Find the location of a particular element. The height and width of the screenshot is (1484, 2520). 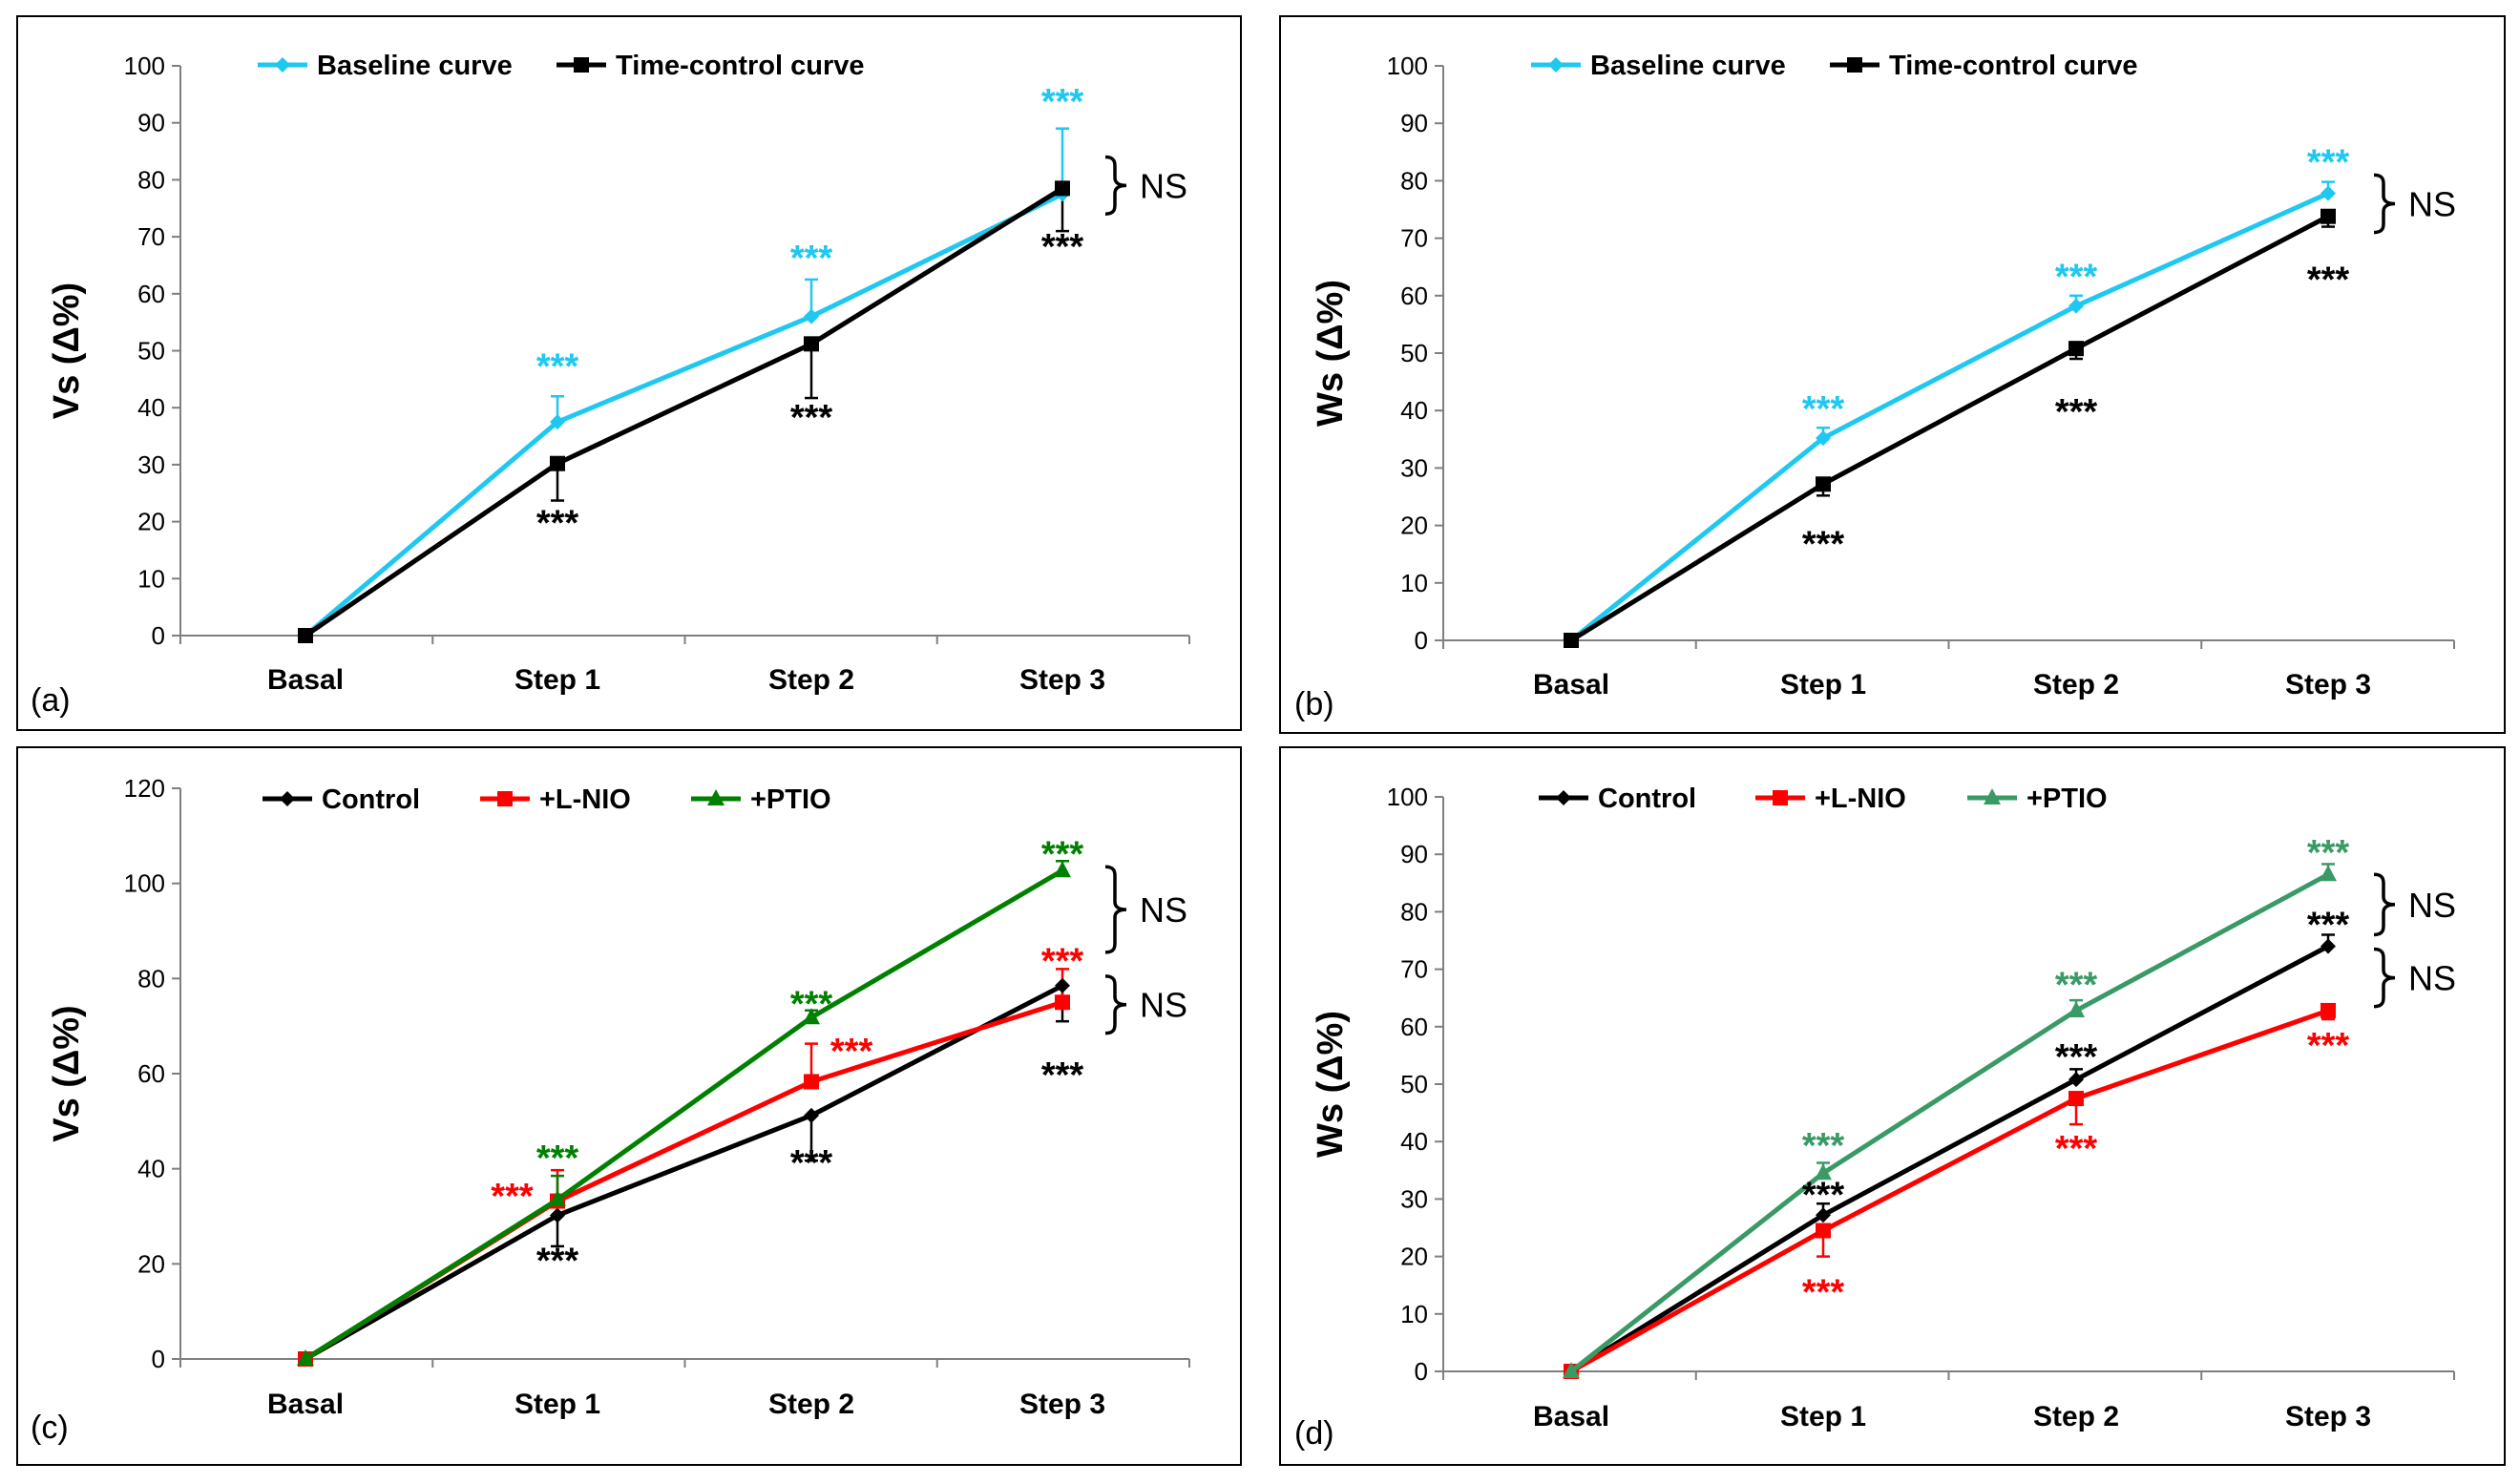

y-tick-label: 80 is located at coordinates (151, 179).